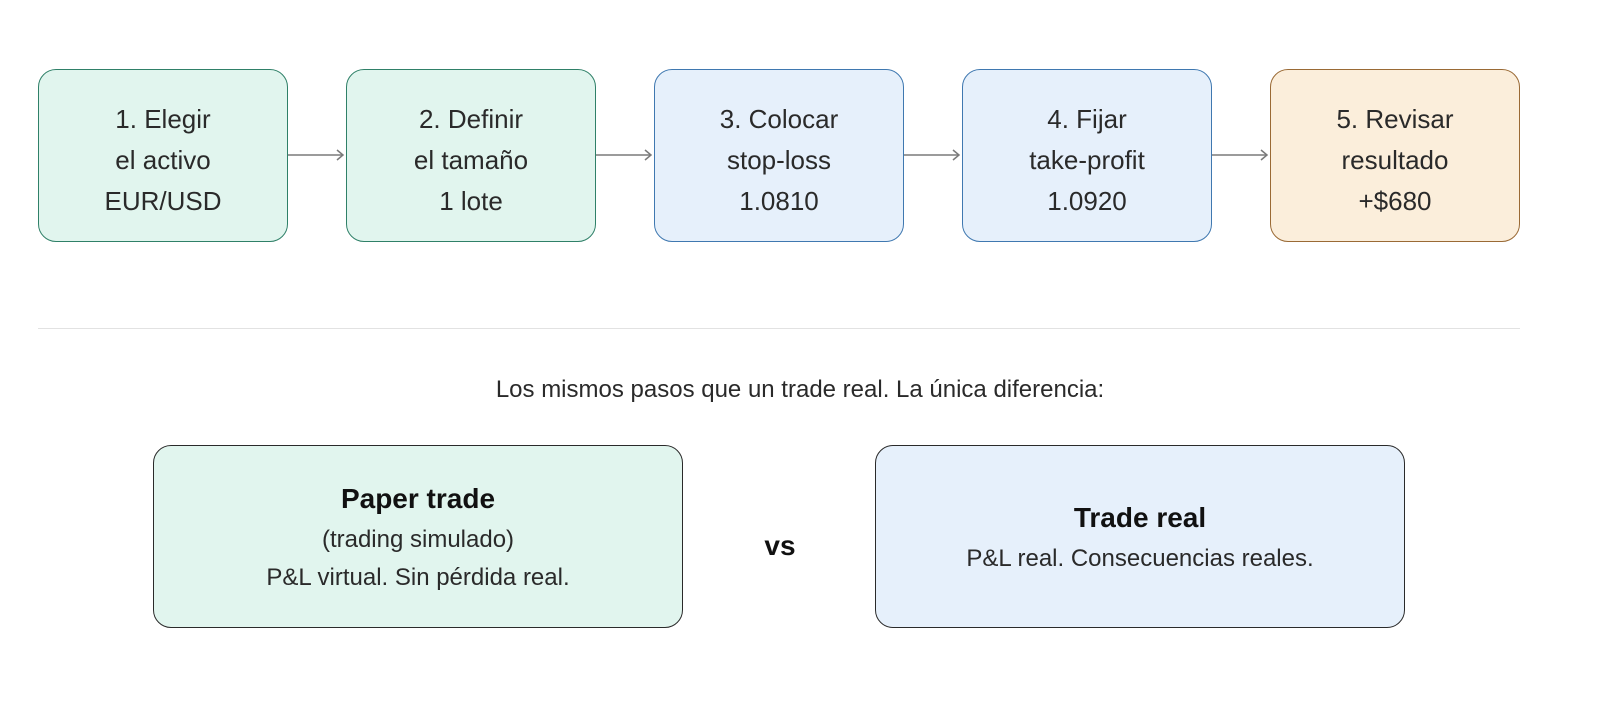 The height and width of the screenshot is (707, 1600). Describe the element at coordinates (1087, 119) in the screenshot. I see `step-4-line-1: 4. Fijar` at that location.